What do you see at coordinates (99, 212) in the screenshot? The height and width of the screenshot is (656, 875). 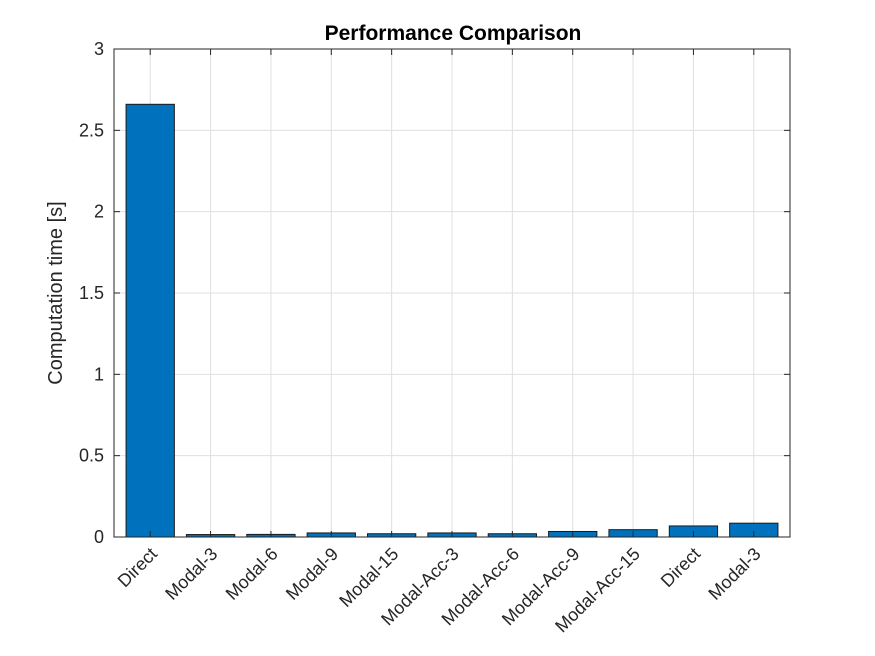 I see `y-tick-label: 2` at bounding box center [99, 212].